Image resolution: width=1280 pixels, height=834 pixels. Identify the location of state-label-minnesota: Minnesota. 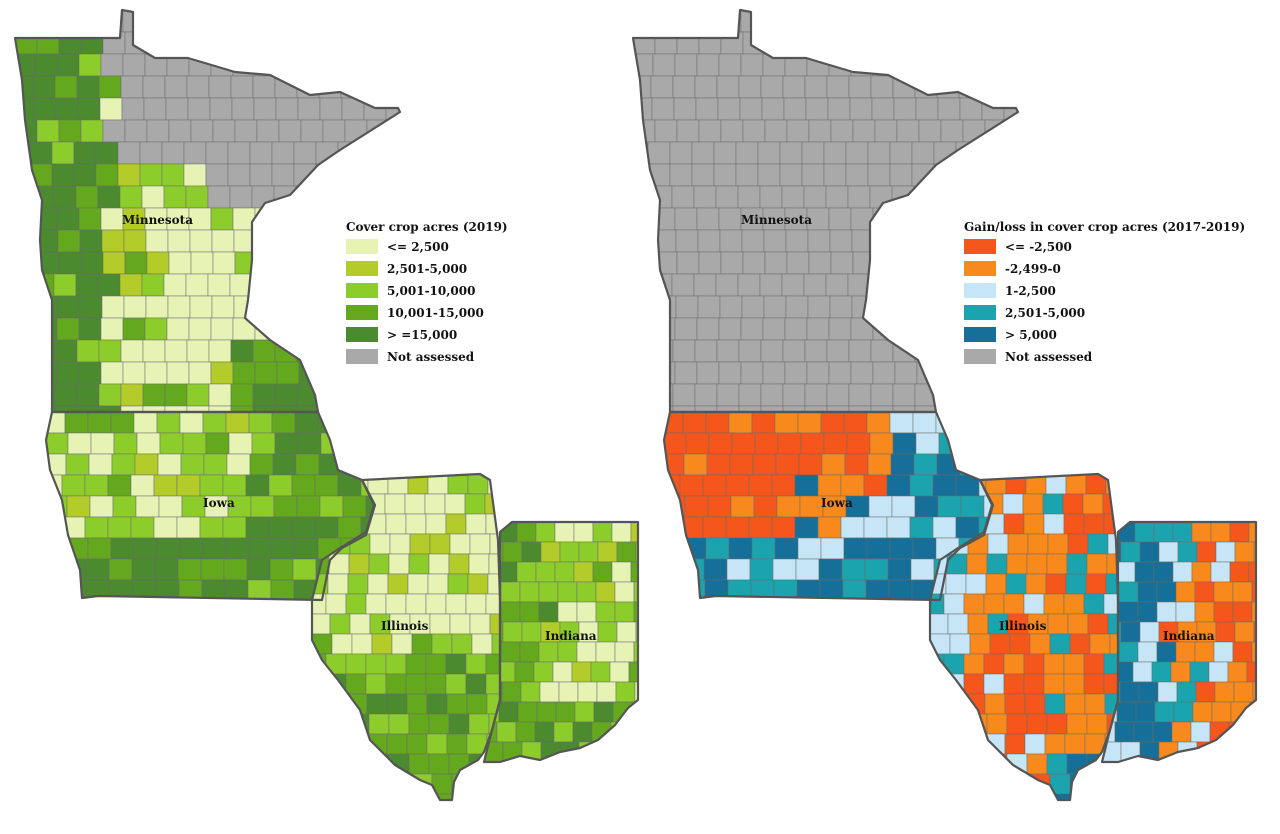
(157, 220).